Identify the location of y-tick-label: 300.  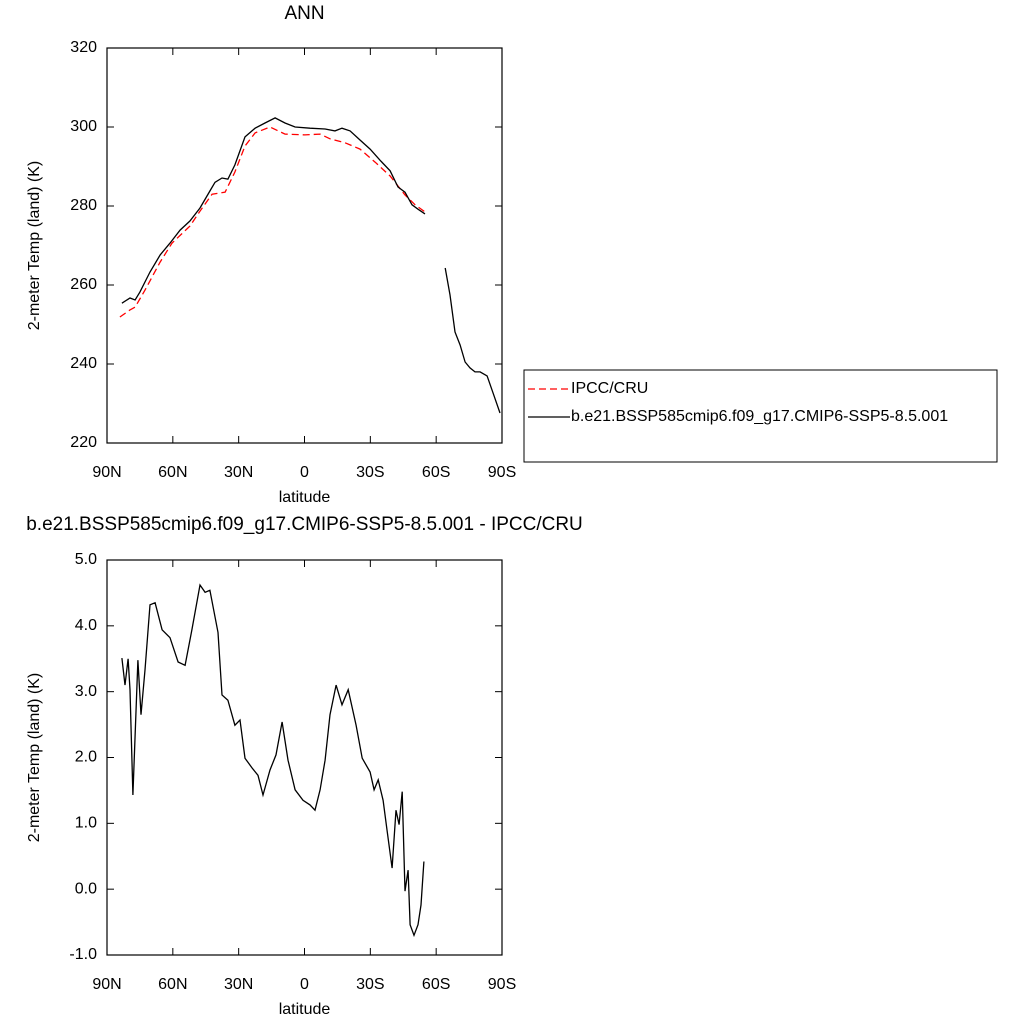
(83, 126).